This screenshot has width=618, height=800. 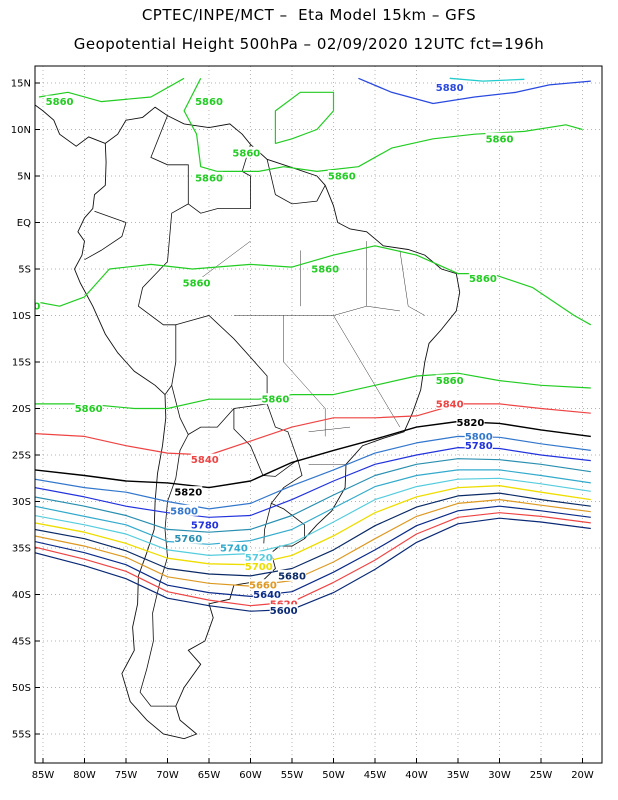 What do you see at coordinates (21, 595) in the screenshot?
I see `lat-label: 40S` at bounding box center [21, 595].